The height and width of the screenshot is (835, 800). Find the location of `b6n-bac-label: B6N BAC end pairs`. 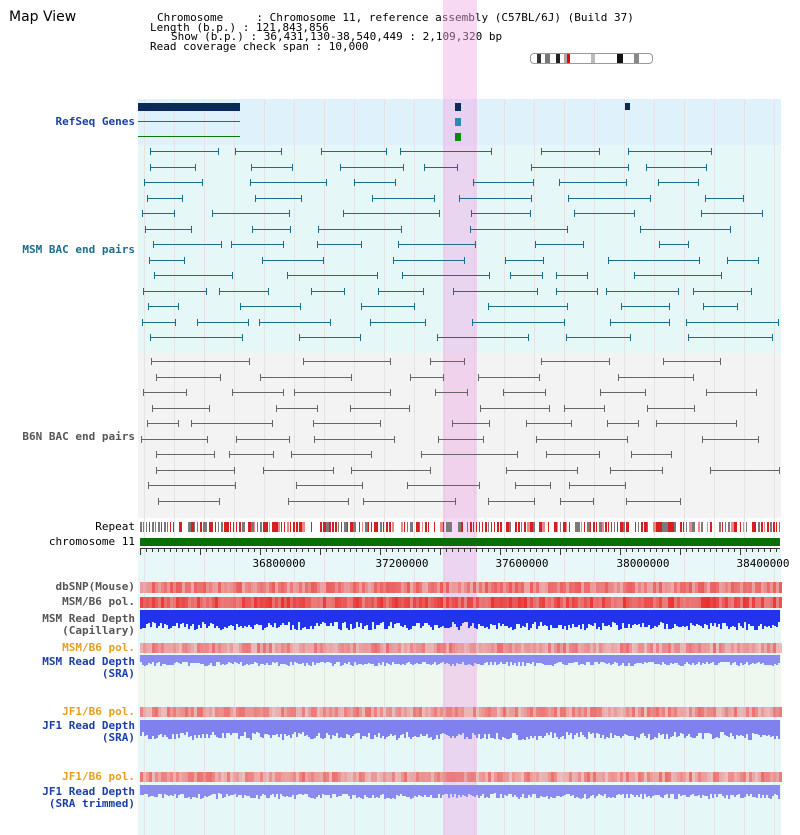

b6n-bac-label: B6N BAC end pairs is located at coordinates (78, 436).